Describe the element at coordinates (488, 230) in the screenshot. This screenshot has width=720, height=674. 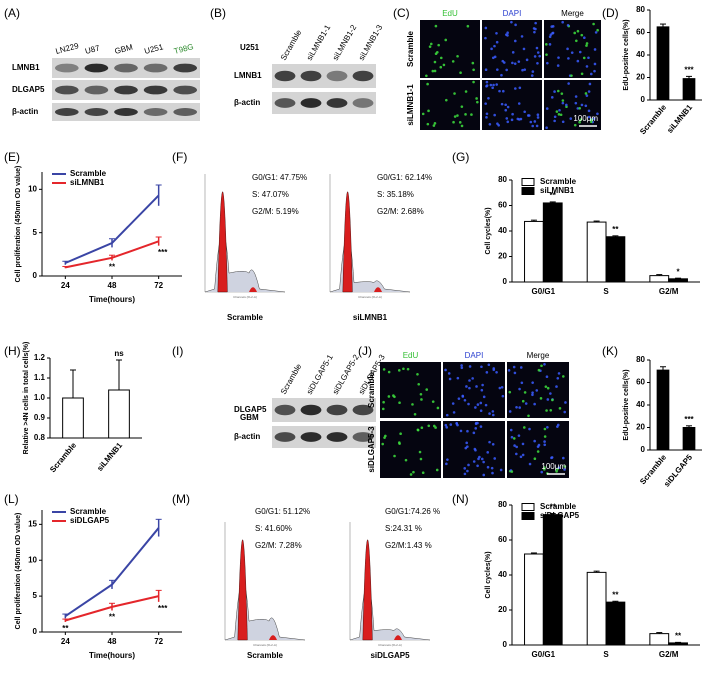
I see `y-axis-label: Cell cycles(%)` at that location.